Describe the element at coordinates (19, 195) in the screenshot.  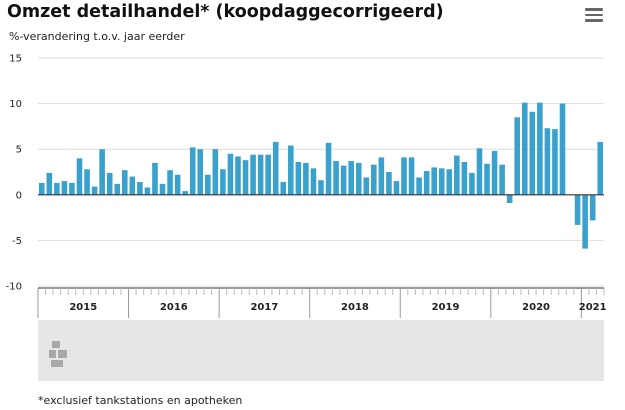
I see `y-tick-label: 0` at that location.